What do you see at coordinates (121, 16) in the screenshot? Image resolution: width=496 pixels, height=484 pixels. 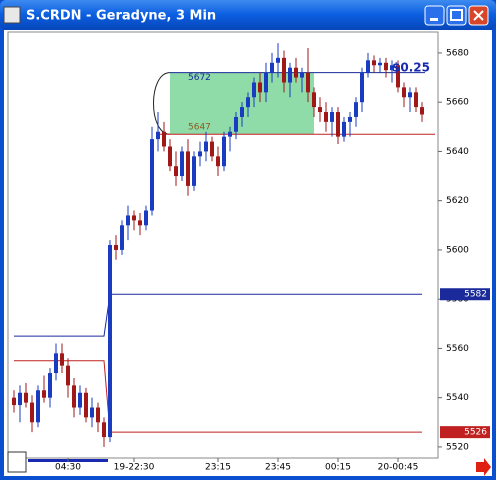 I see `window-title: S.CRDN - Geradyne, 3 Min` at bounding box center [121, 16].